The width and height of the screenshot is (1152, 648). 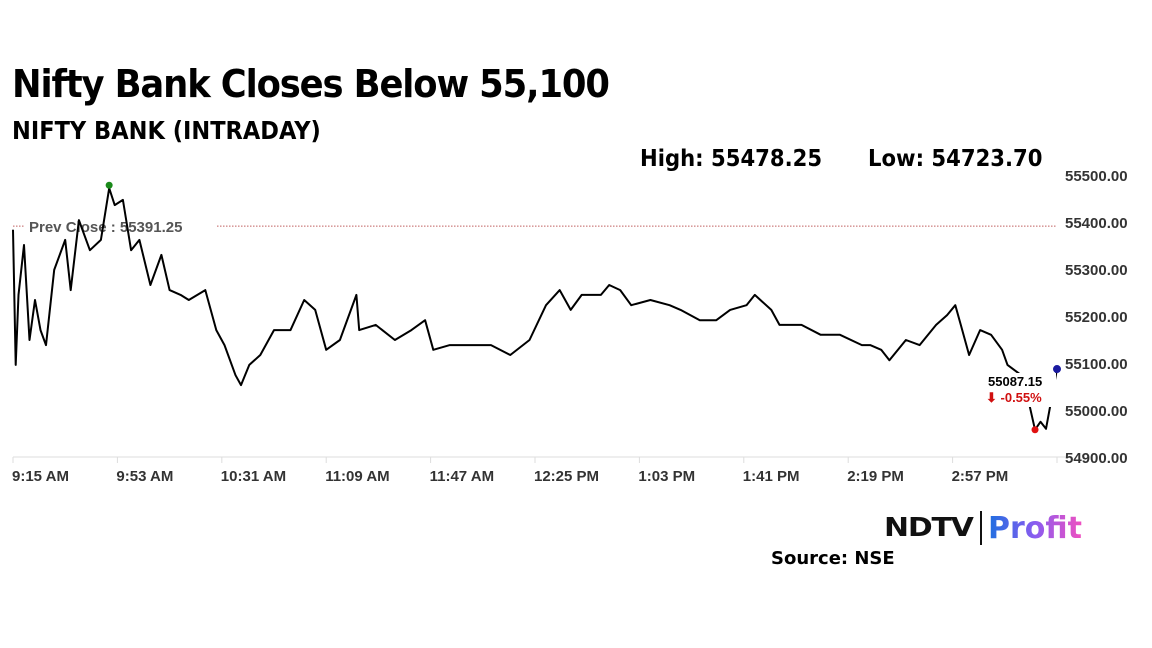 What do you see at coordinates (1096, 223) in the screenshot?
I see `y-tick-label: 55400.00` at bounding box center [1096, 223].